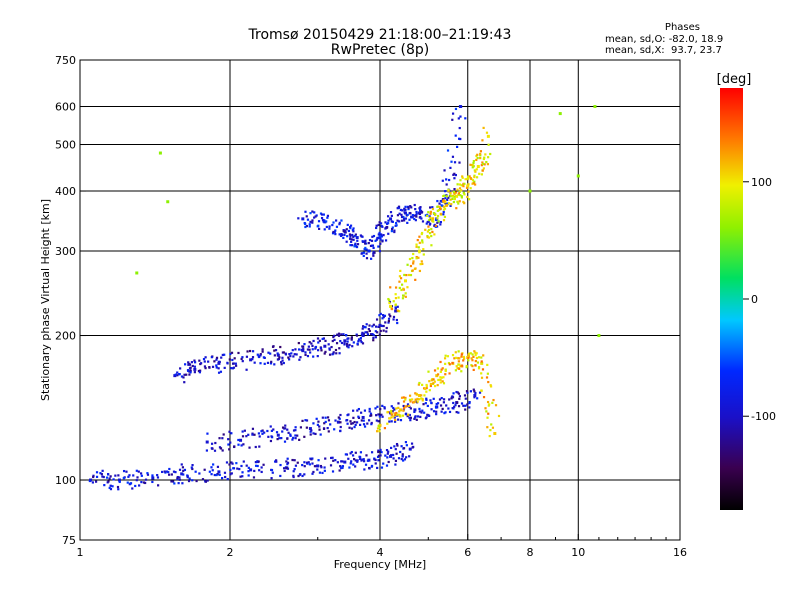  I want to click on x-tick-label: 1, so click(80, 552).